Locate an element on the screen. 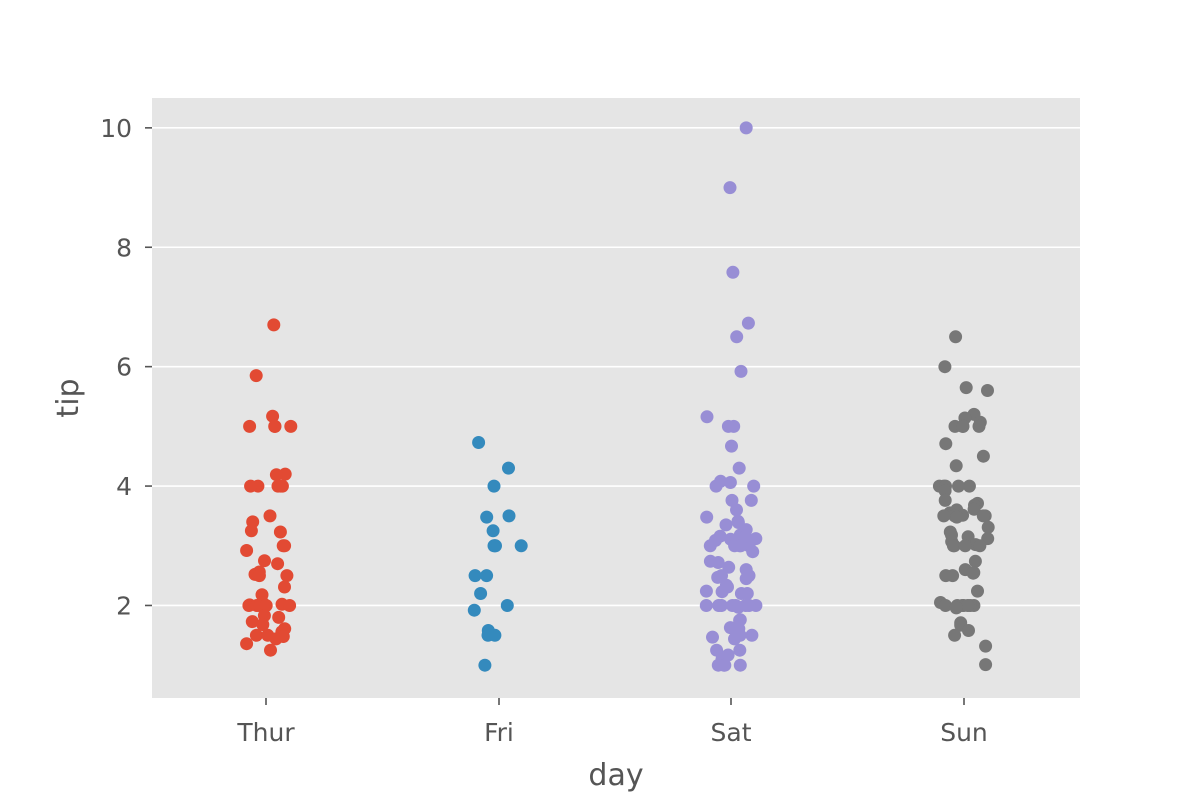 The height and width of the screenshot is (800, 1200). x-axis-label: day is located at coordinates (615, 775).